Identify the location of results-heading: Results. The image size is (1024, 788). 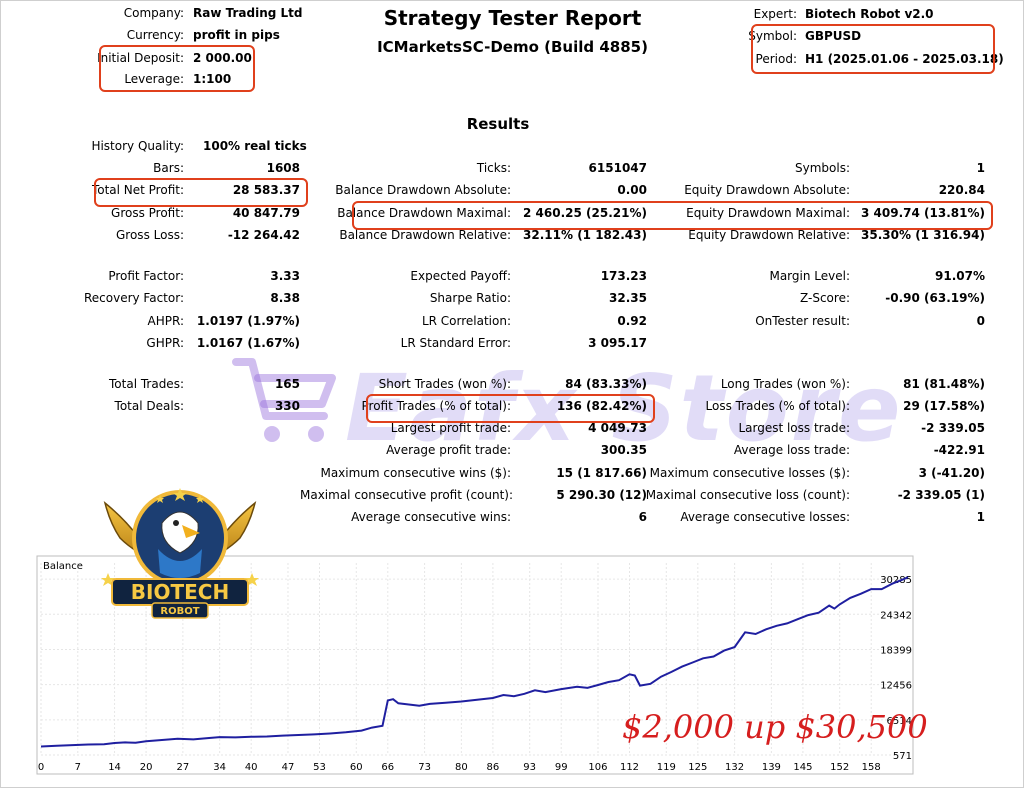
(498, 124).